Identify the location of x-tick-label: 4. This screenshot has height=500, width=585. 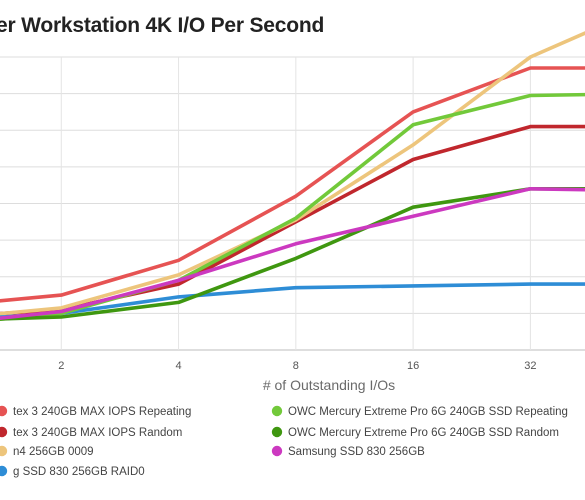
(178, 366).